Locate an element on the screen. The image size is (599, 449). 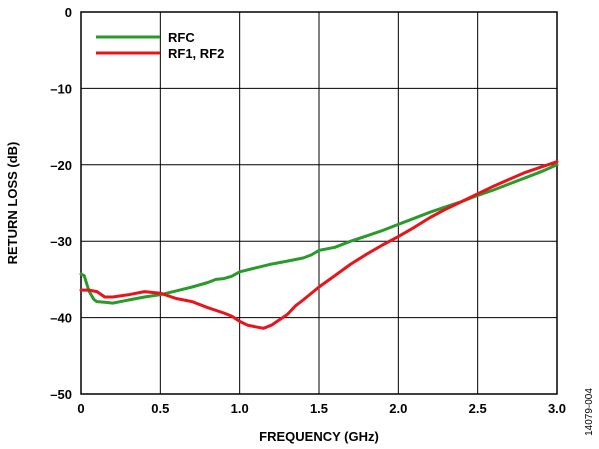
figure-id: 14079-004 is located at coordinates (589, 412).